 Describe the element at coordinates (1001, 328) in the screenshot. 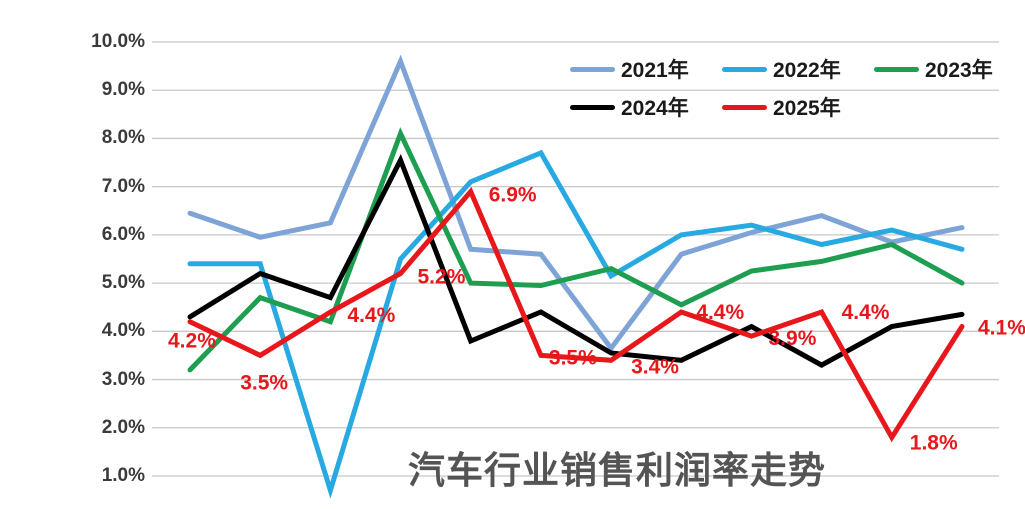

I see `data-label-4.1%: 4.1%` at that location.